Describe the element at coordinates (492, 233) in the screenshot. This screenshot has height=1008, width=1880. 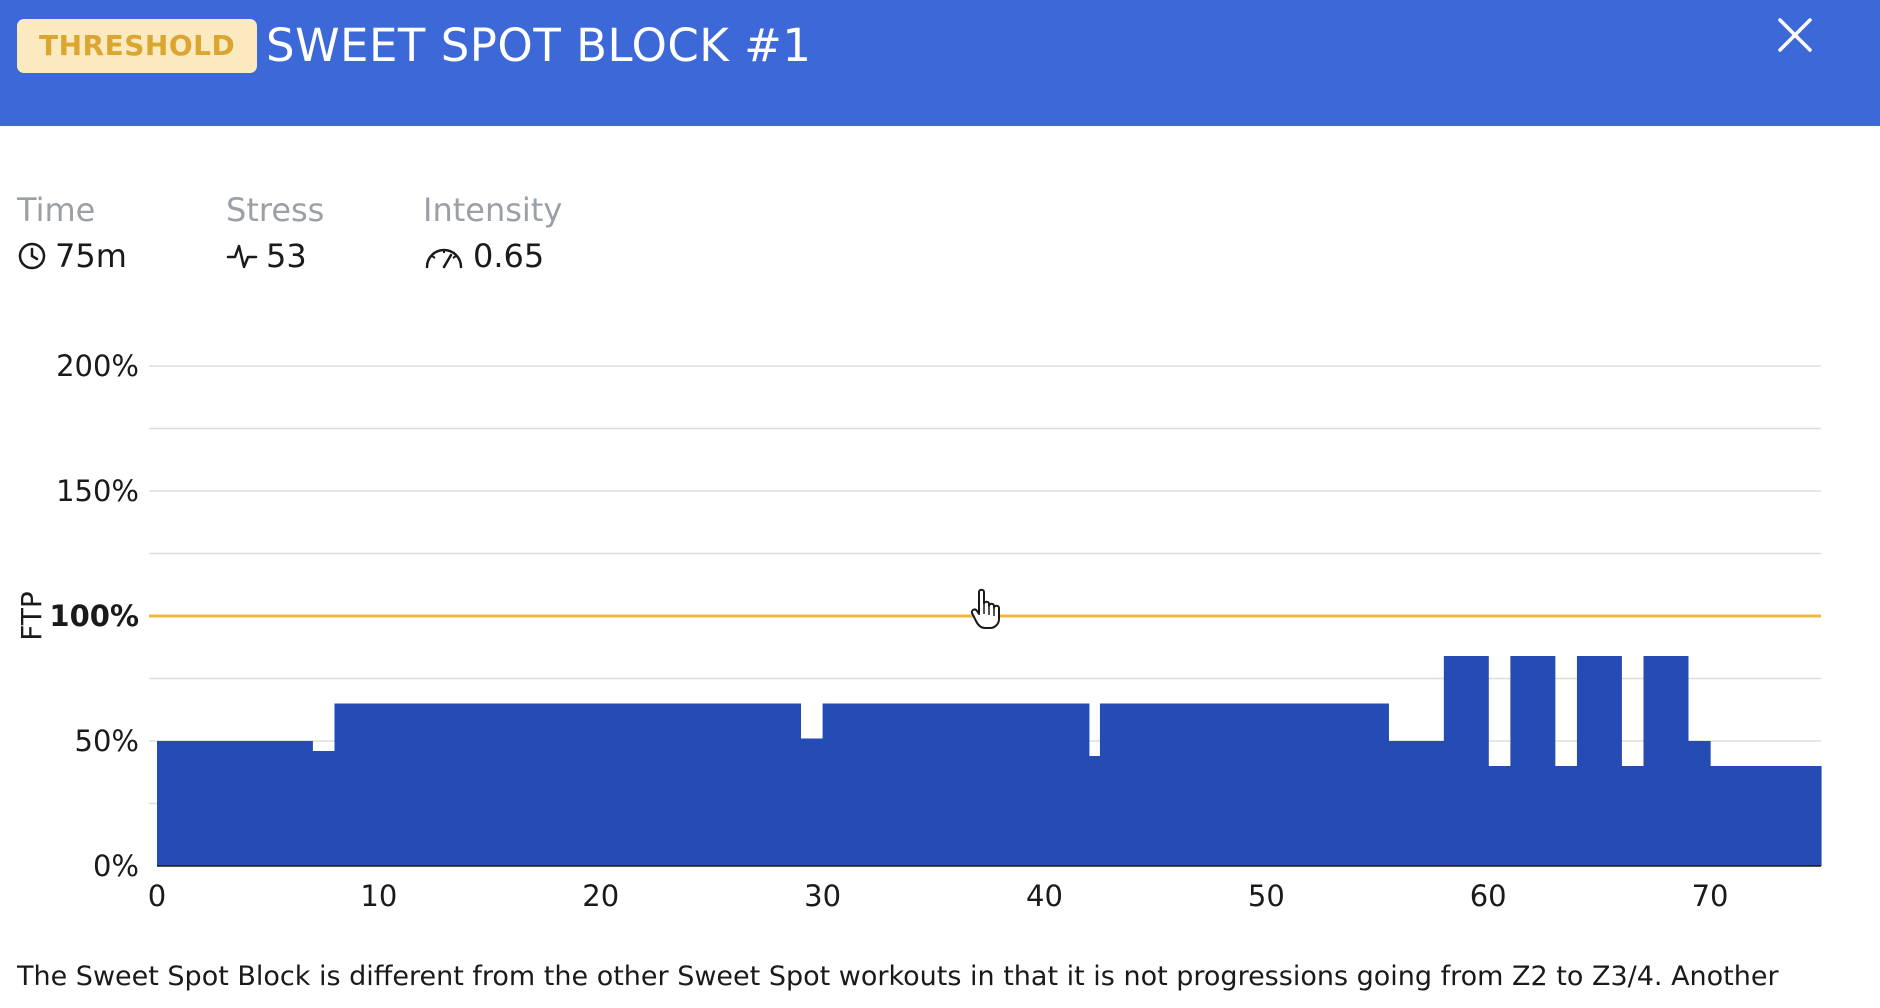
I see `stat-intensity: Intensity 0.65` at that location.